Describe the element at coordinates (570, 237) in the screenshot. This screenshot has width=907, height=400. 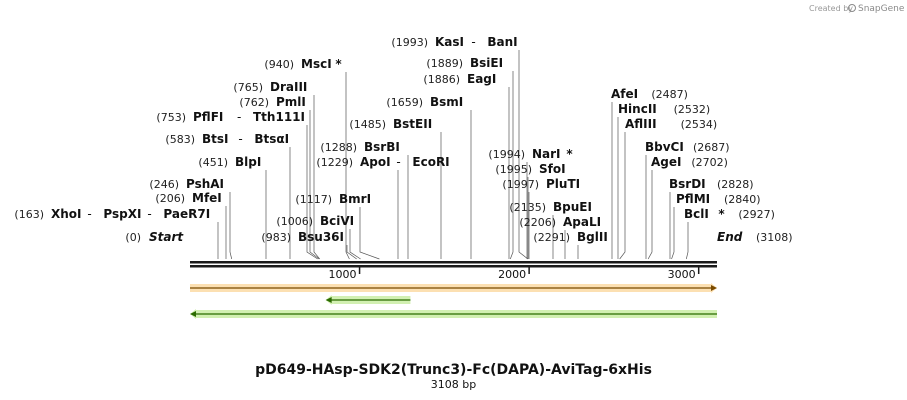
I see `site-label: (2291) BglII` at that location.